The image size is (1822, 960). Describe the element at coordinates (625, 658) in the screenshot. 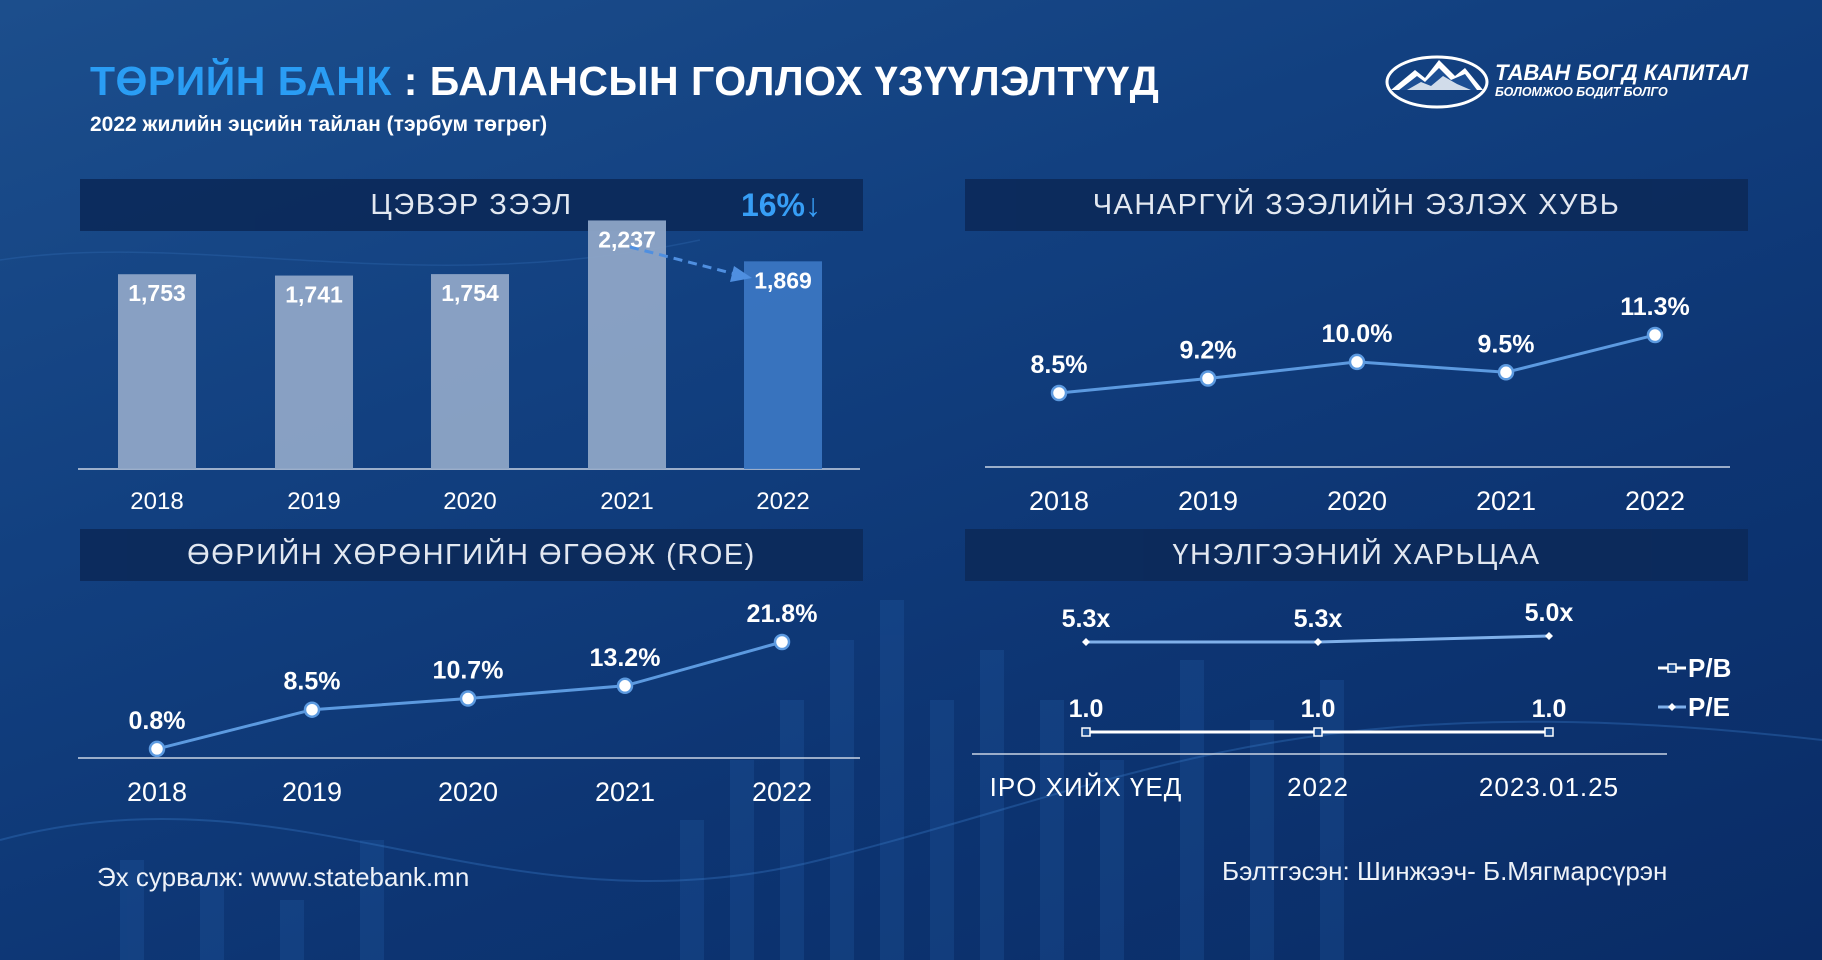

I see `data-value-label: 13.2%` at that location.